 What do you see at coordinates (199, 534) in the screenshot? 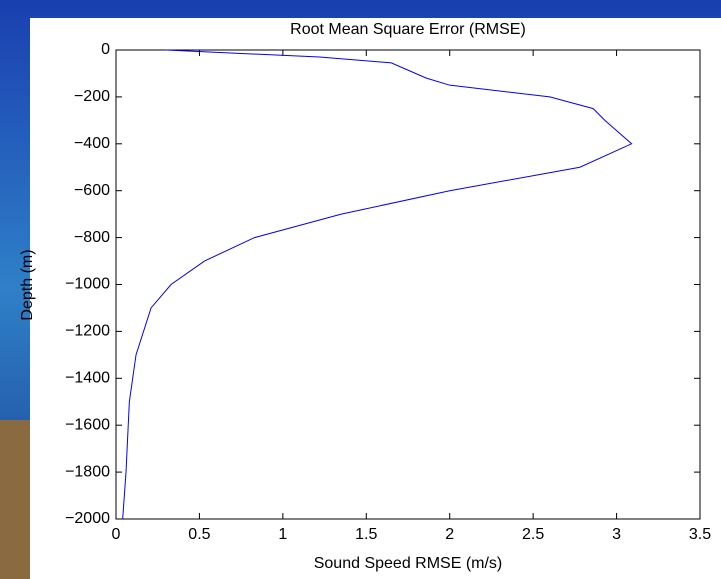
I see `x-tick-label: 0.5` at bounding box center [199, 534].